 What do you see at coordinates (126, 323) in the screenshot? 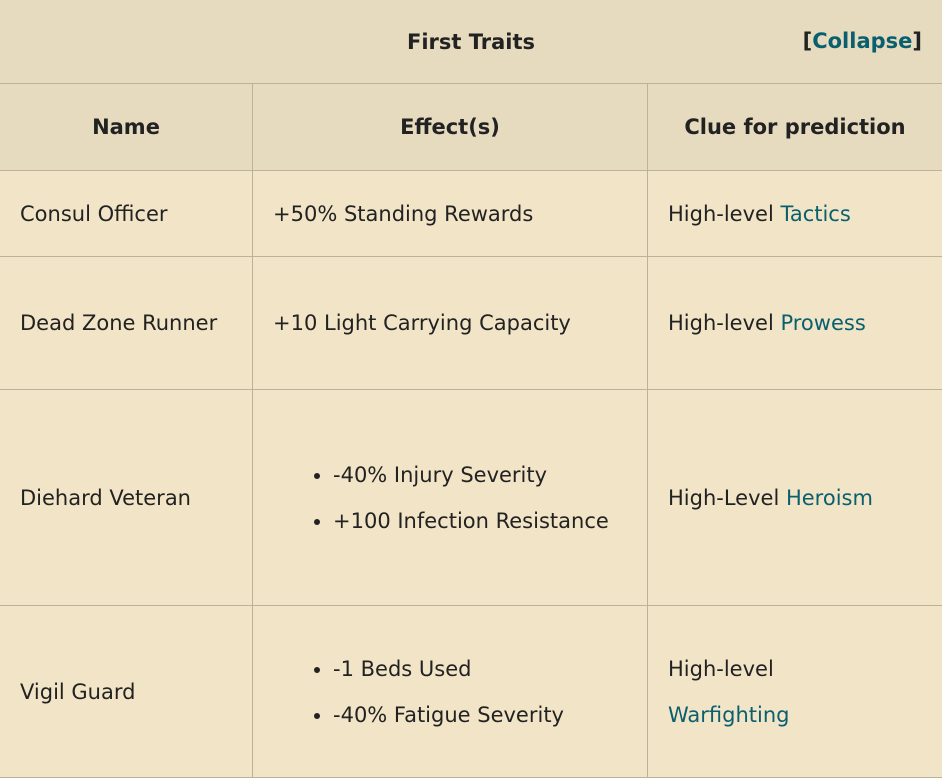
I see `trait-name: Dead Zone Runner` at bounding box center [126, 323].